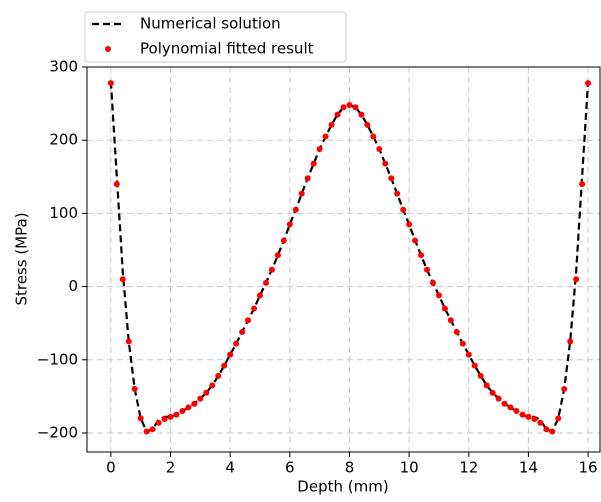  I want to click on x-tick-label: 4, so click(230, 468).